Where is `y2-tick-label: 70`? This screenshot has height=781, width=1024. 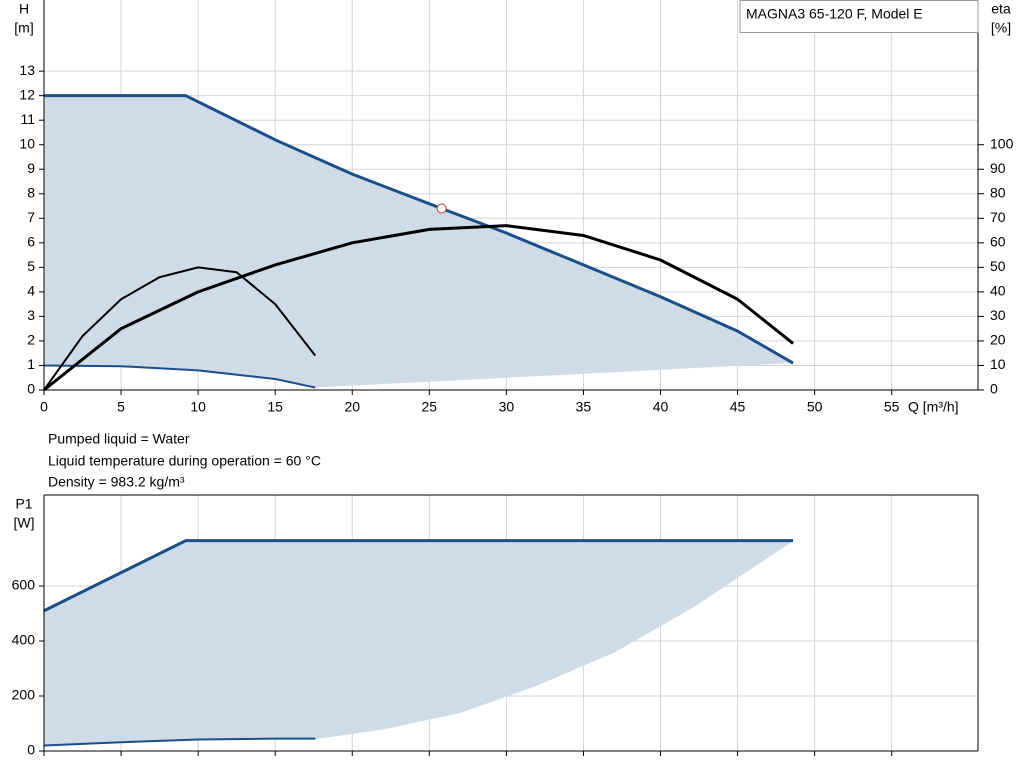 y2-tick-label: 70 is located at coordinates (998, 217).